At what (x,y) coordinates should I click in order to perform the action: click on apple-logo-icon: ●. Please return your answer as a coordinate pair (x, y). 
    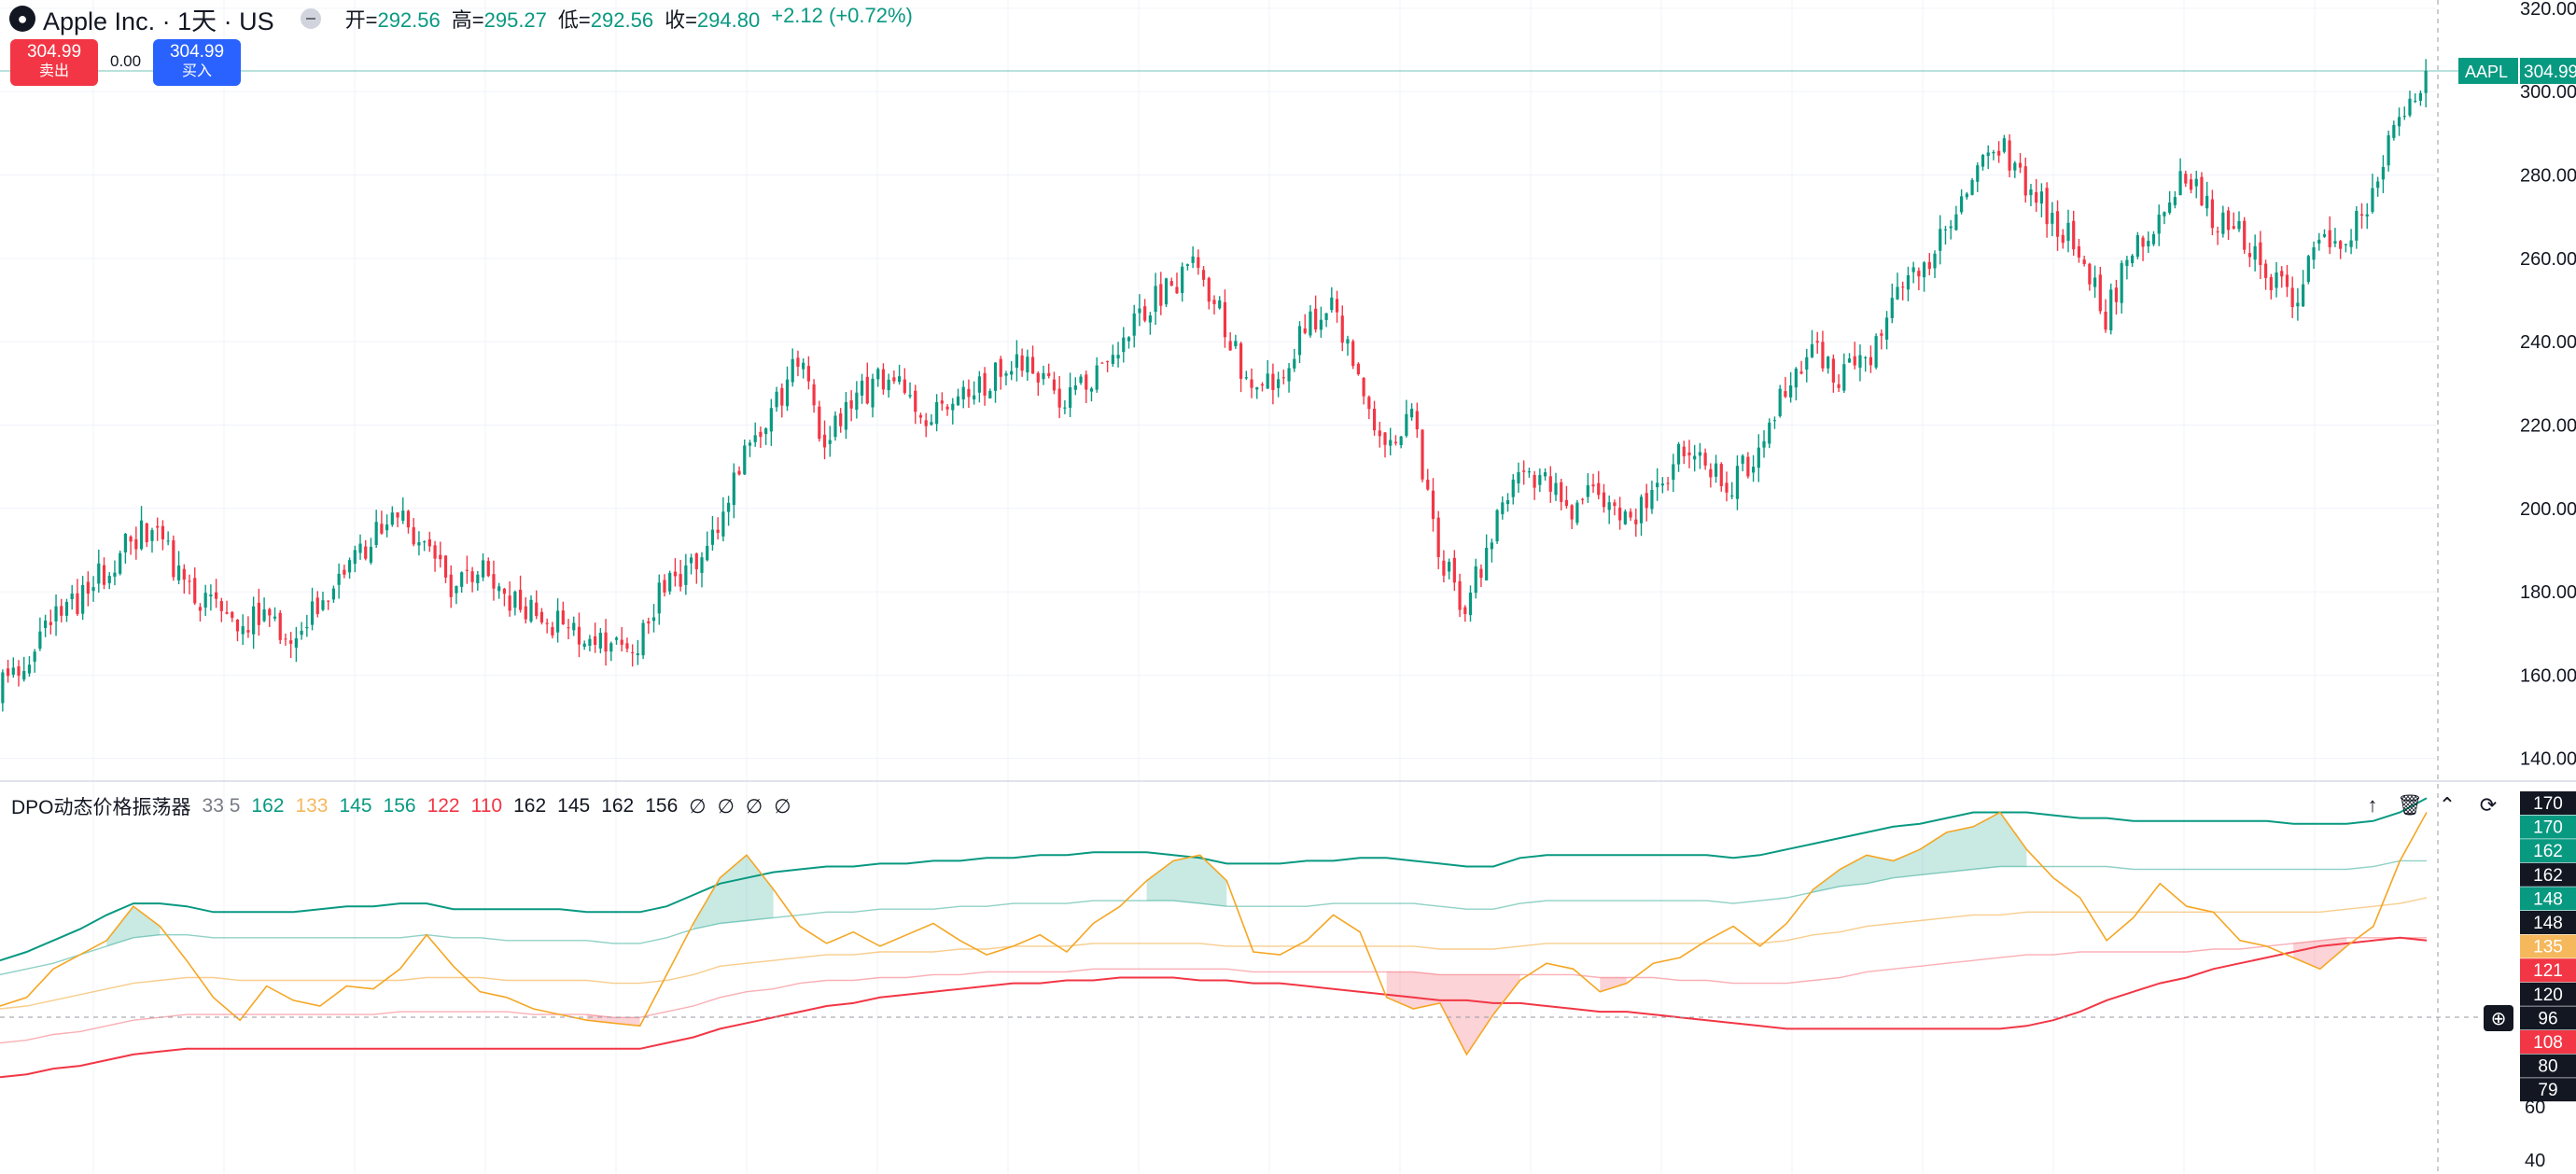
    Looking at the image, I should click on (22, 19).